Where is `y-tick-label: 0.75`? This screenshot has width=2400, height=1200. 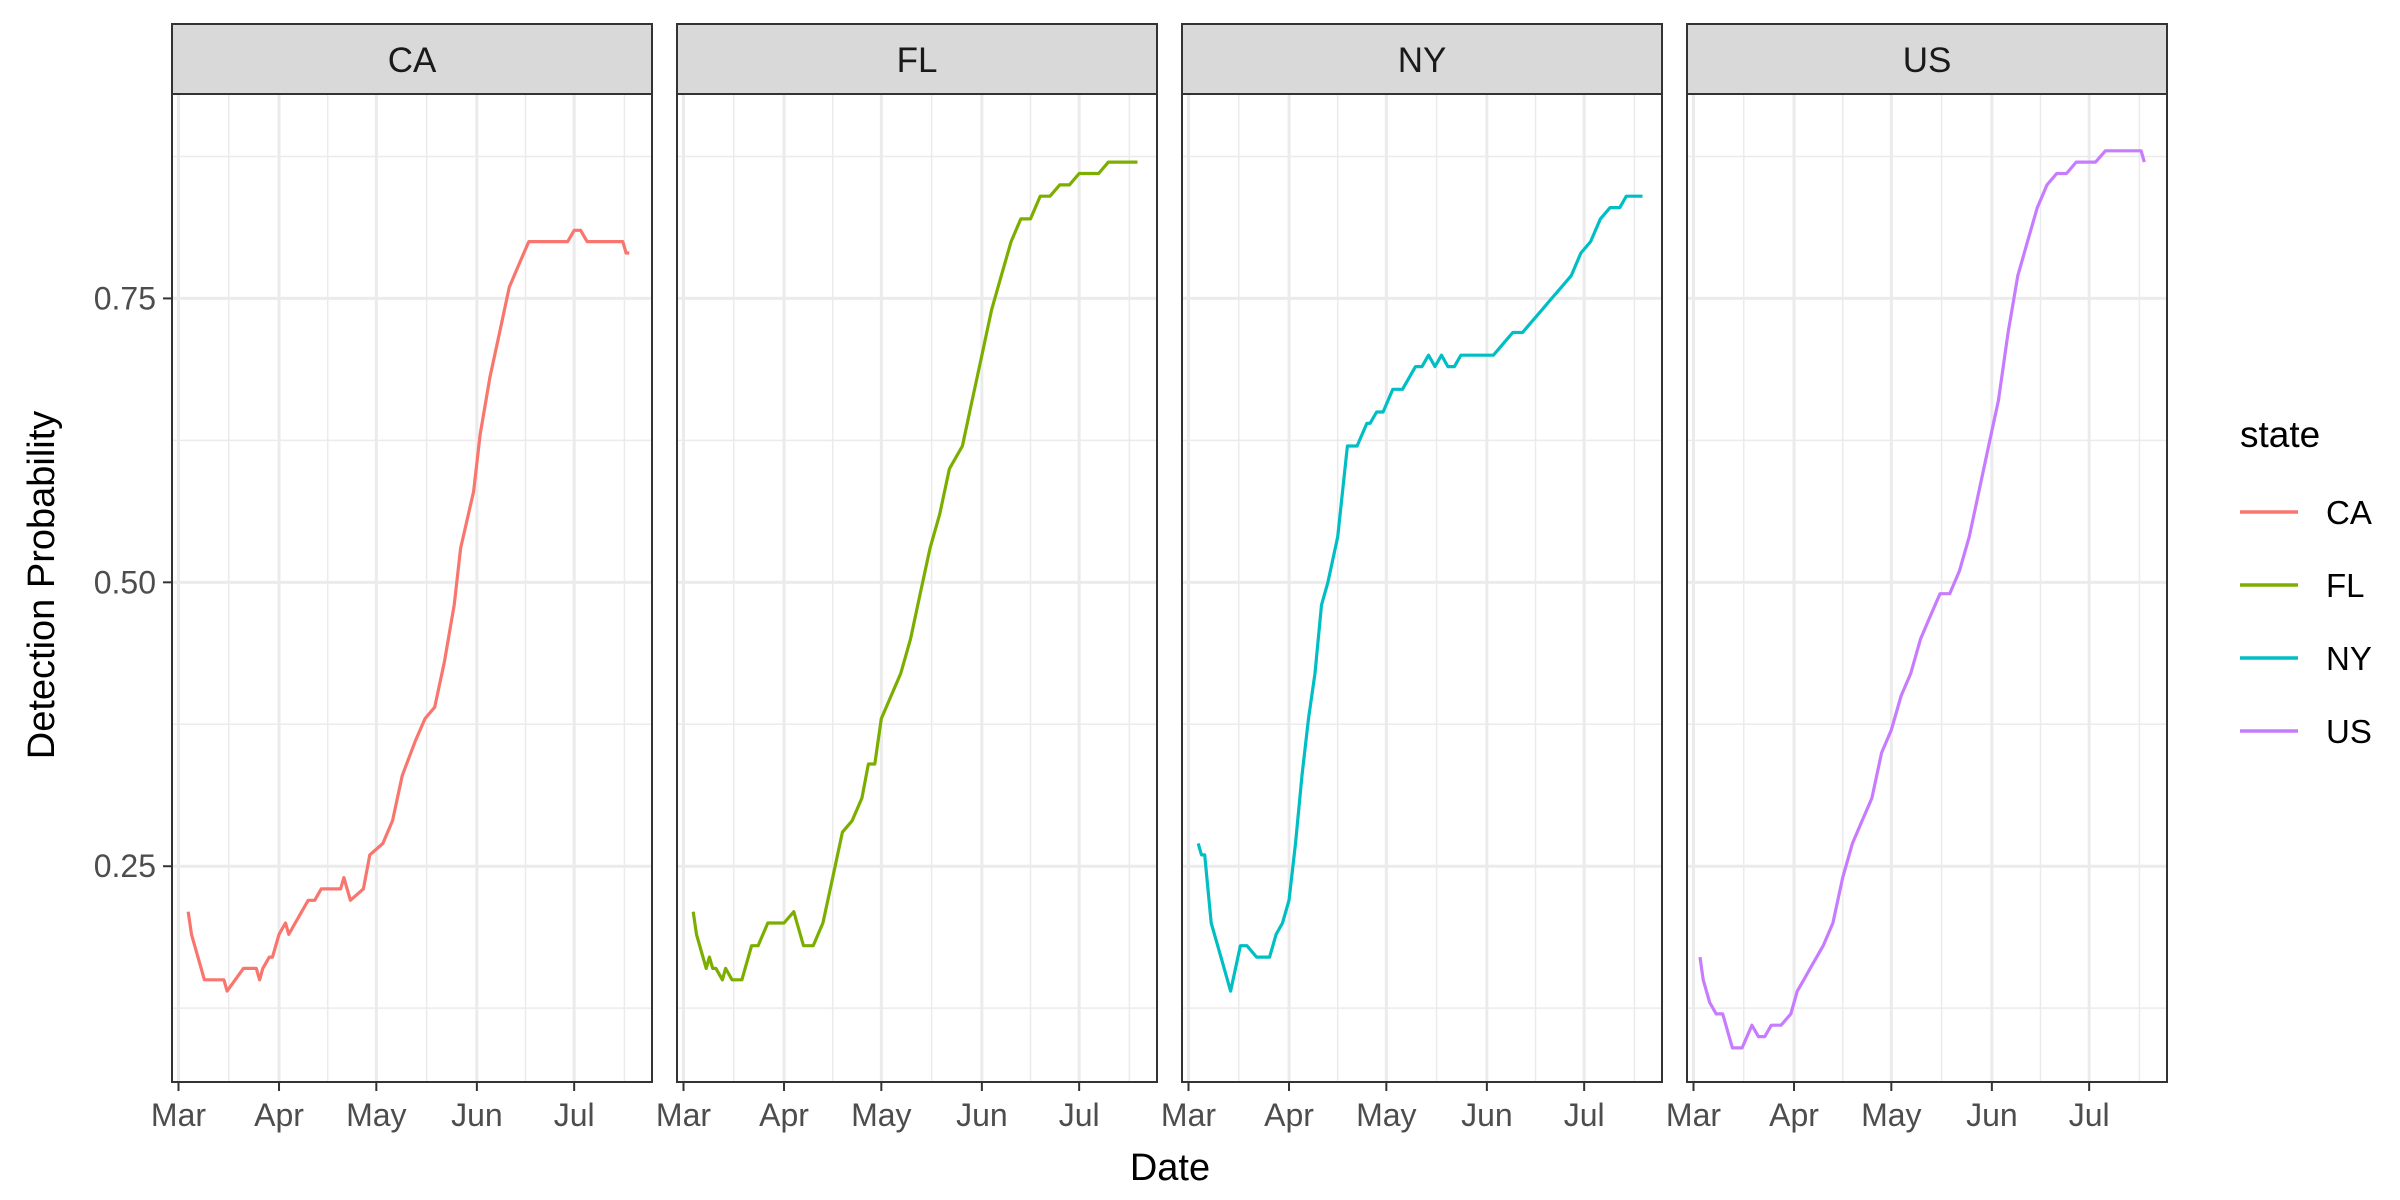
y-tick-label: 0.75 is located at coordinates (125, 298).